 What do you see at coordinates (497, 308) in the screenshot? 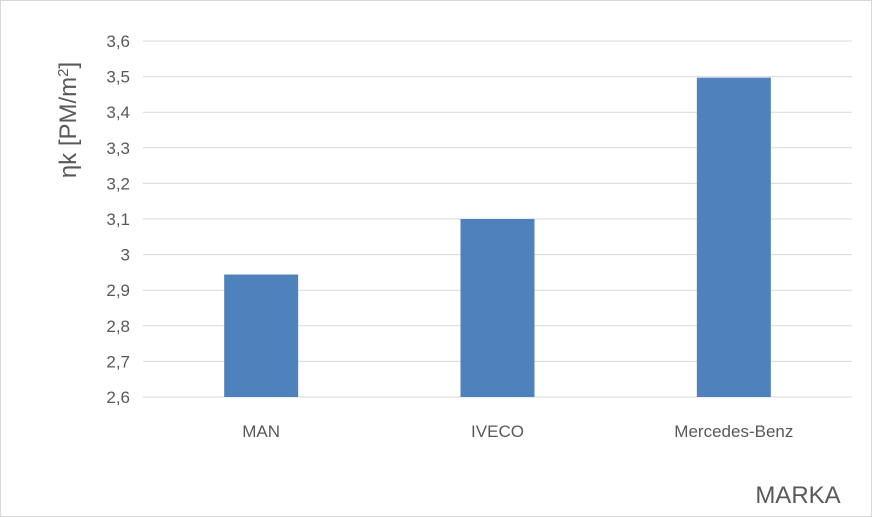
I see `bar-iveco` at bounding box center [497, 308].